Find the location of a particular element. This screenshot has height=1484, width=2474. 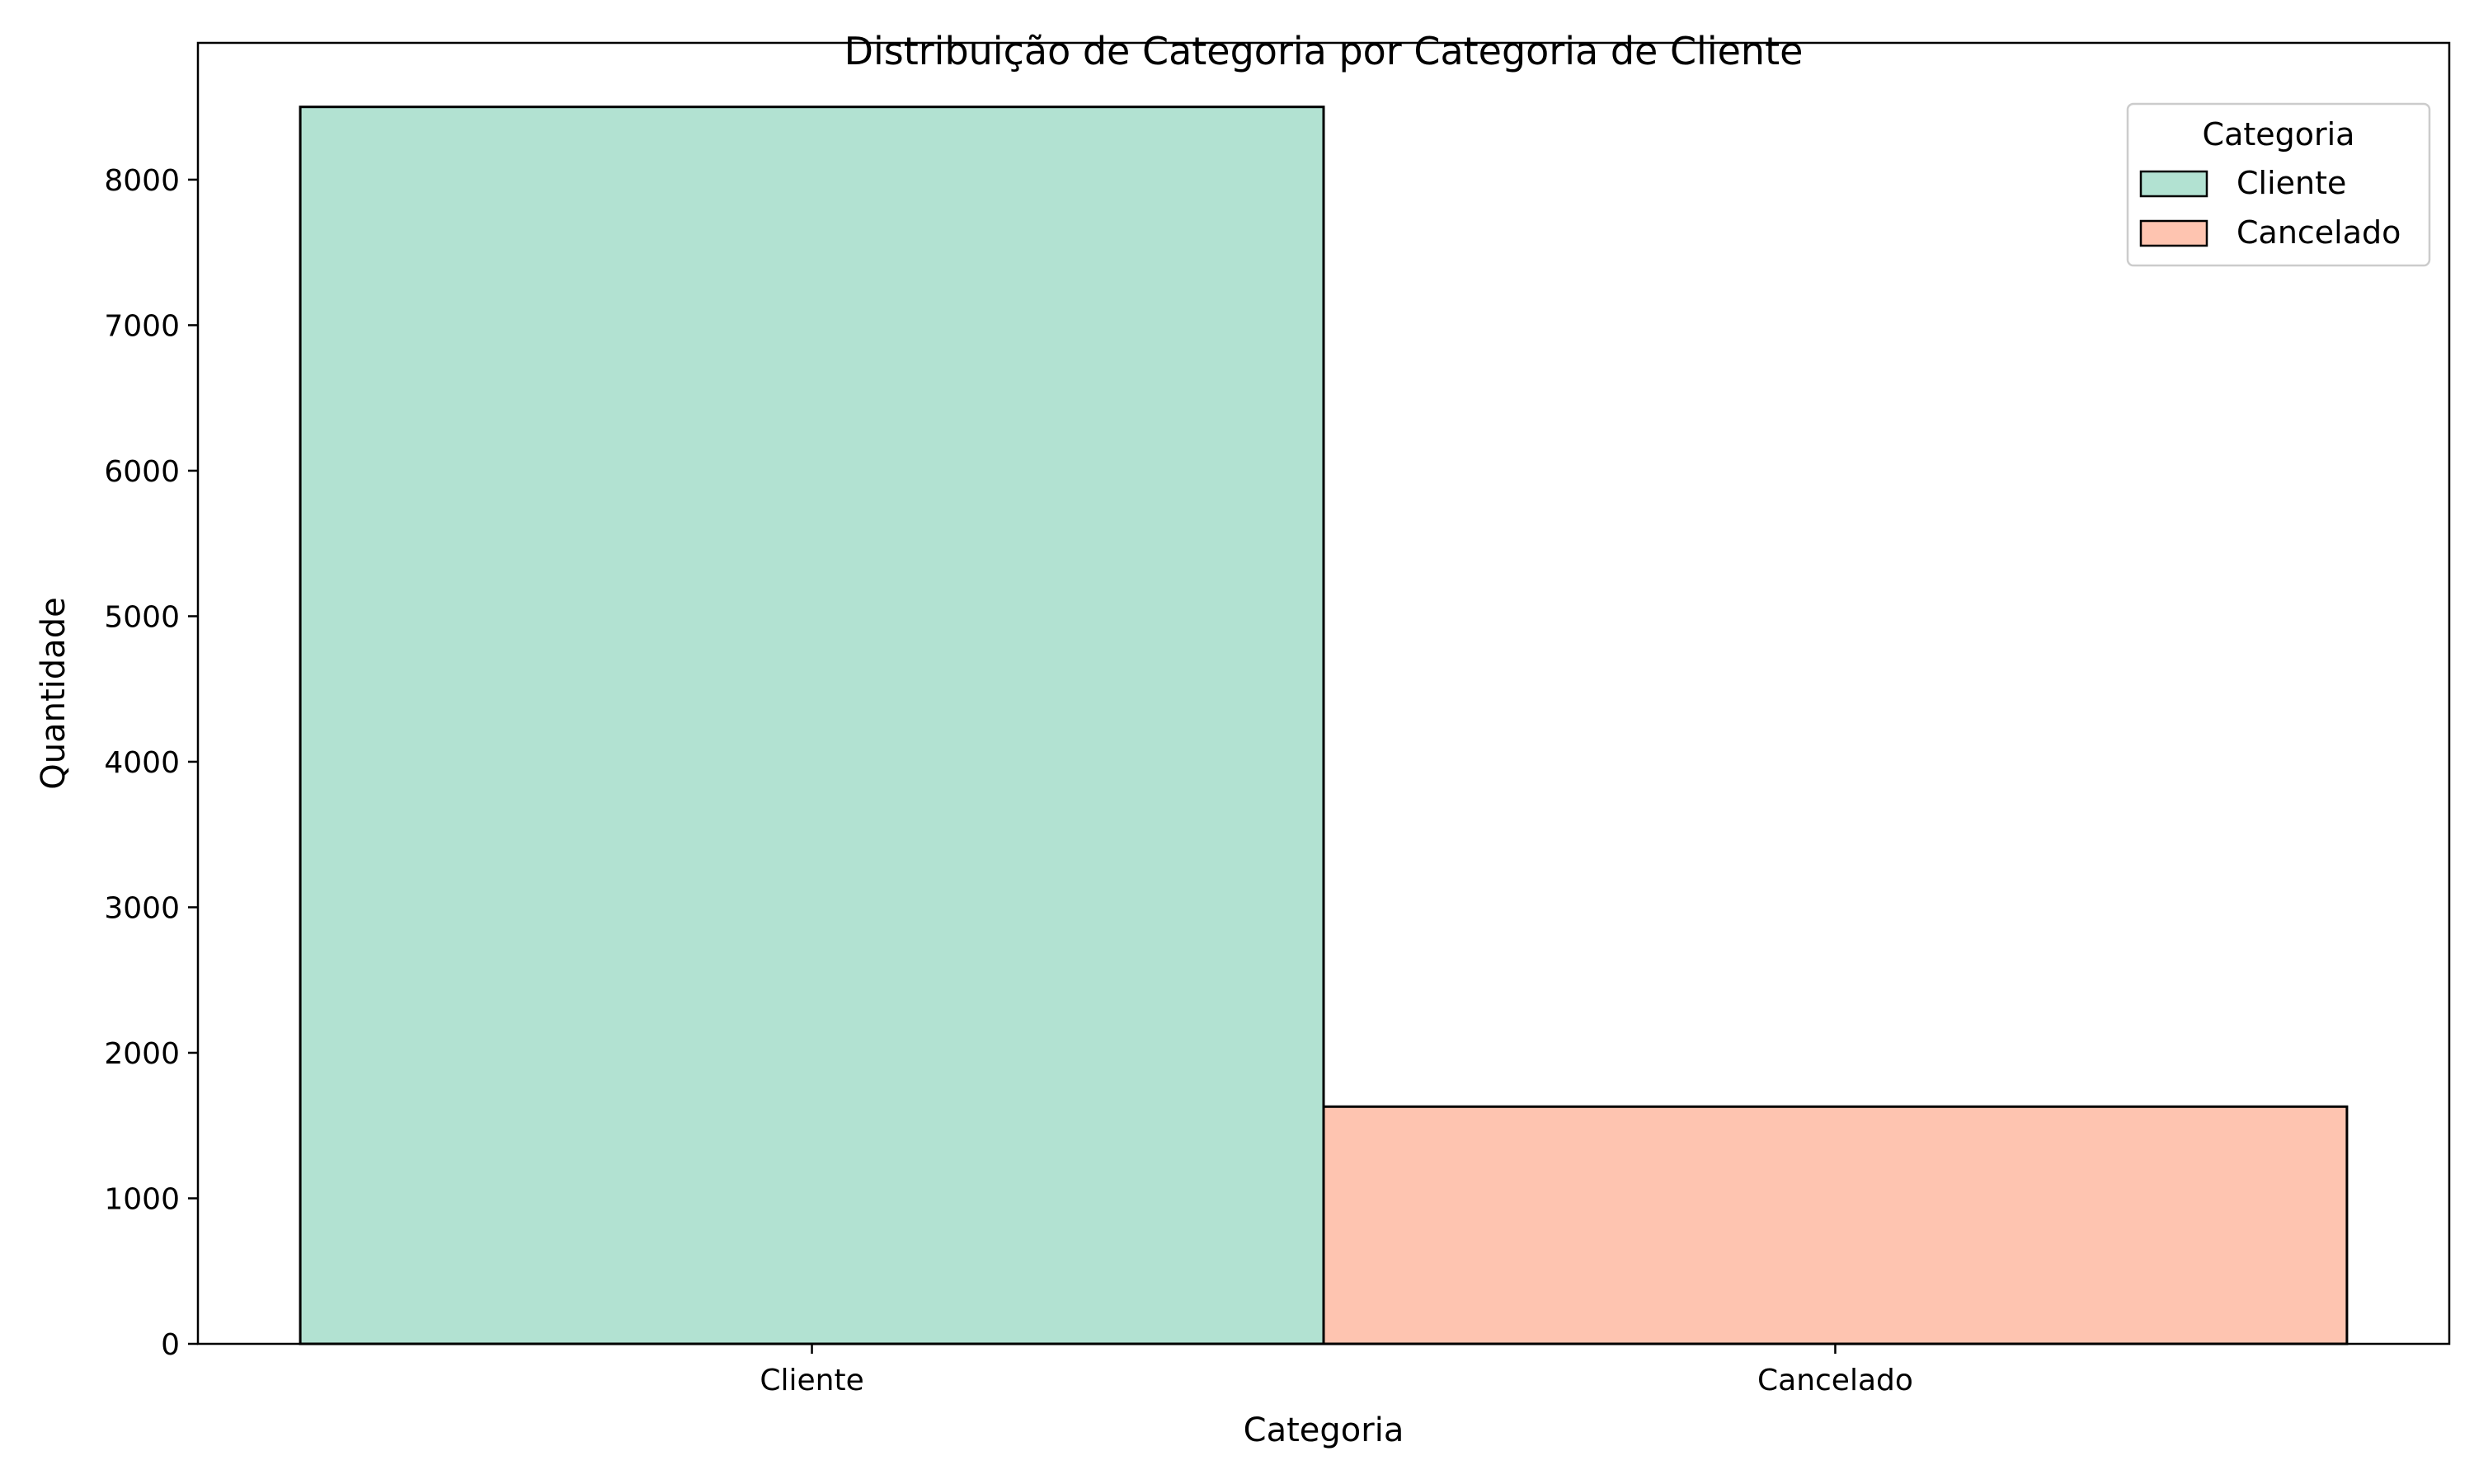

y-tick-label-1000: 1000 is located at coordinates (142, 1199).